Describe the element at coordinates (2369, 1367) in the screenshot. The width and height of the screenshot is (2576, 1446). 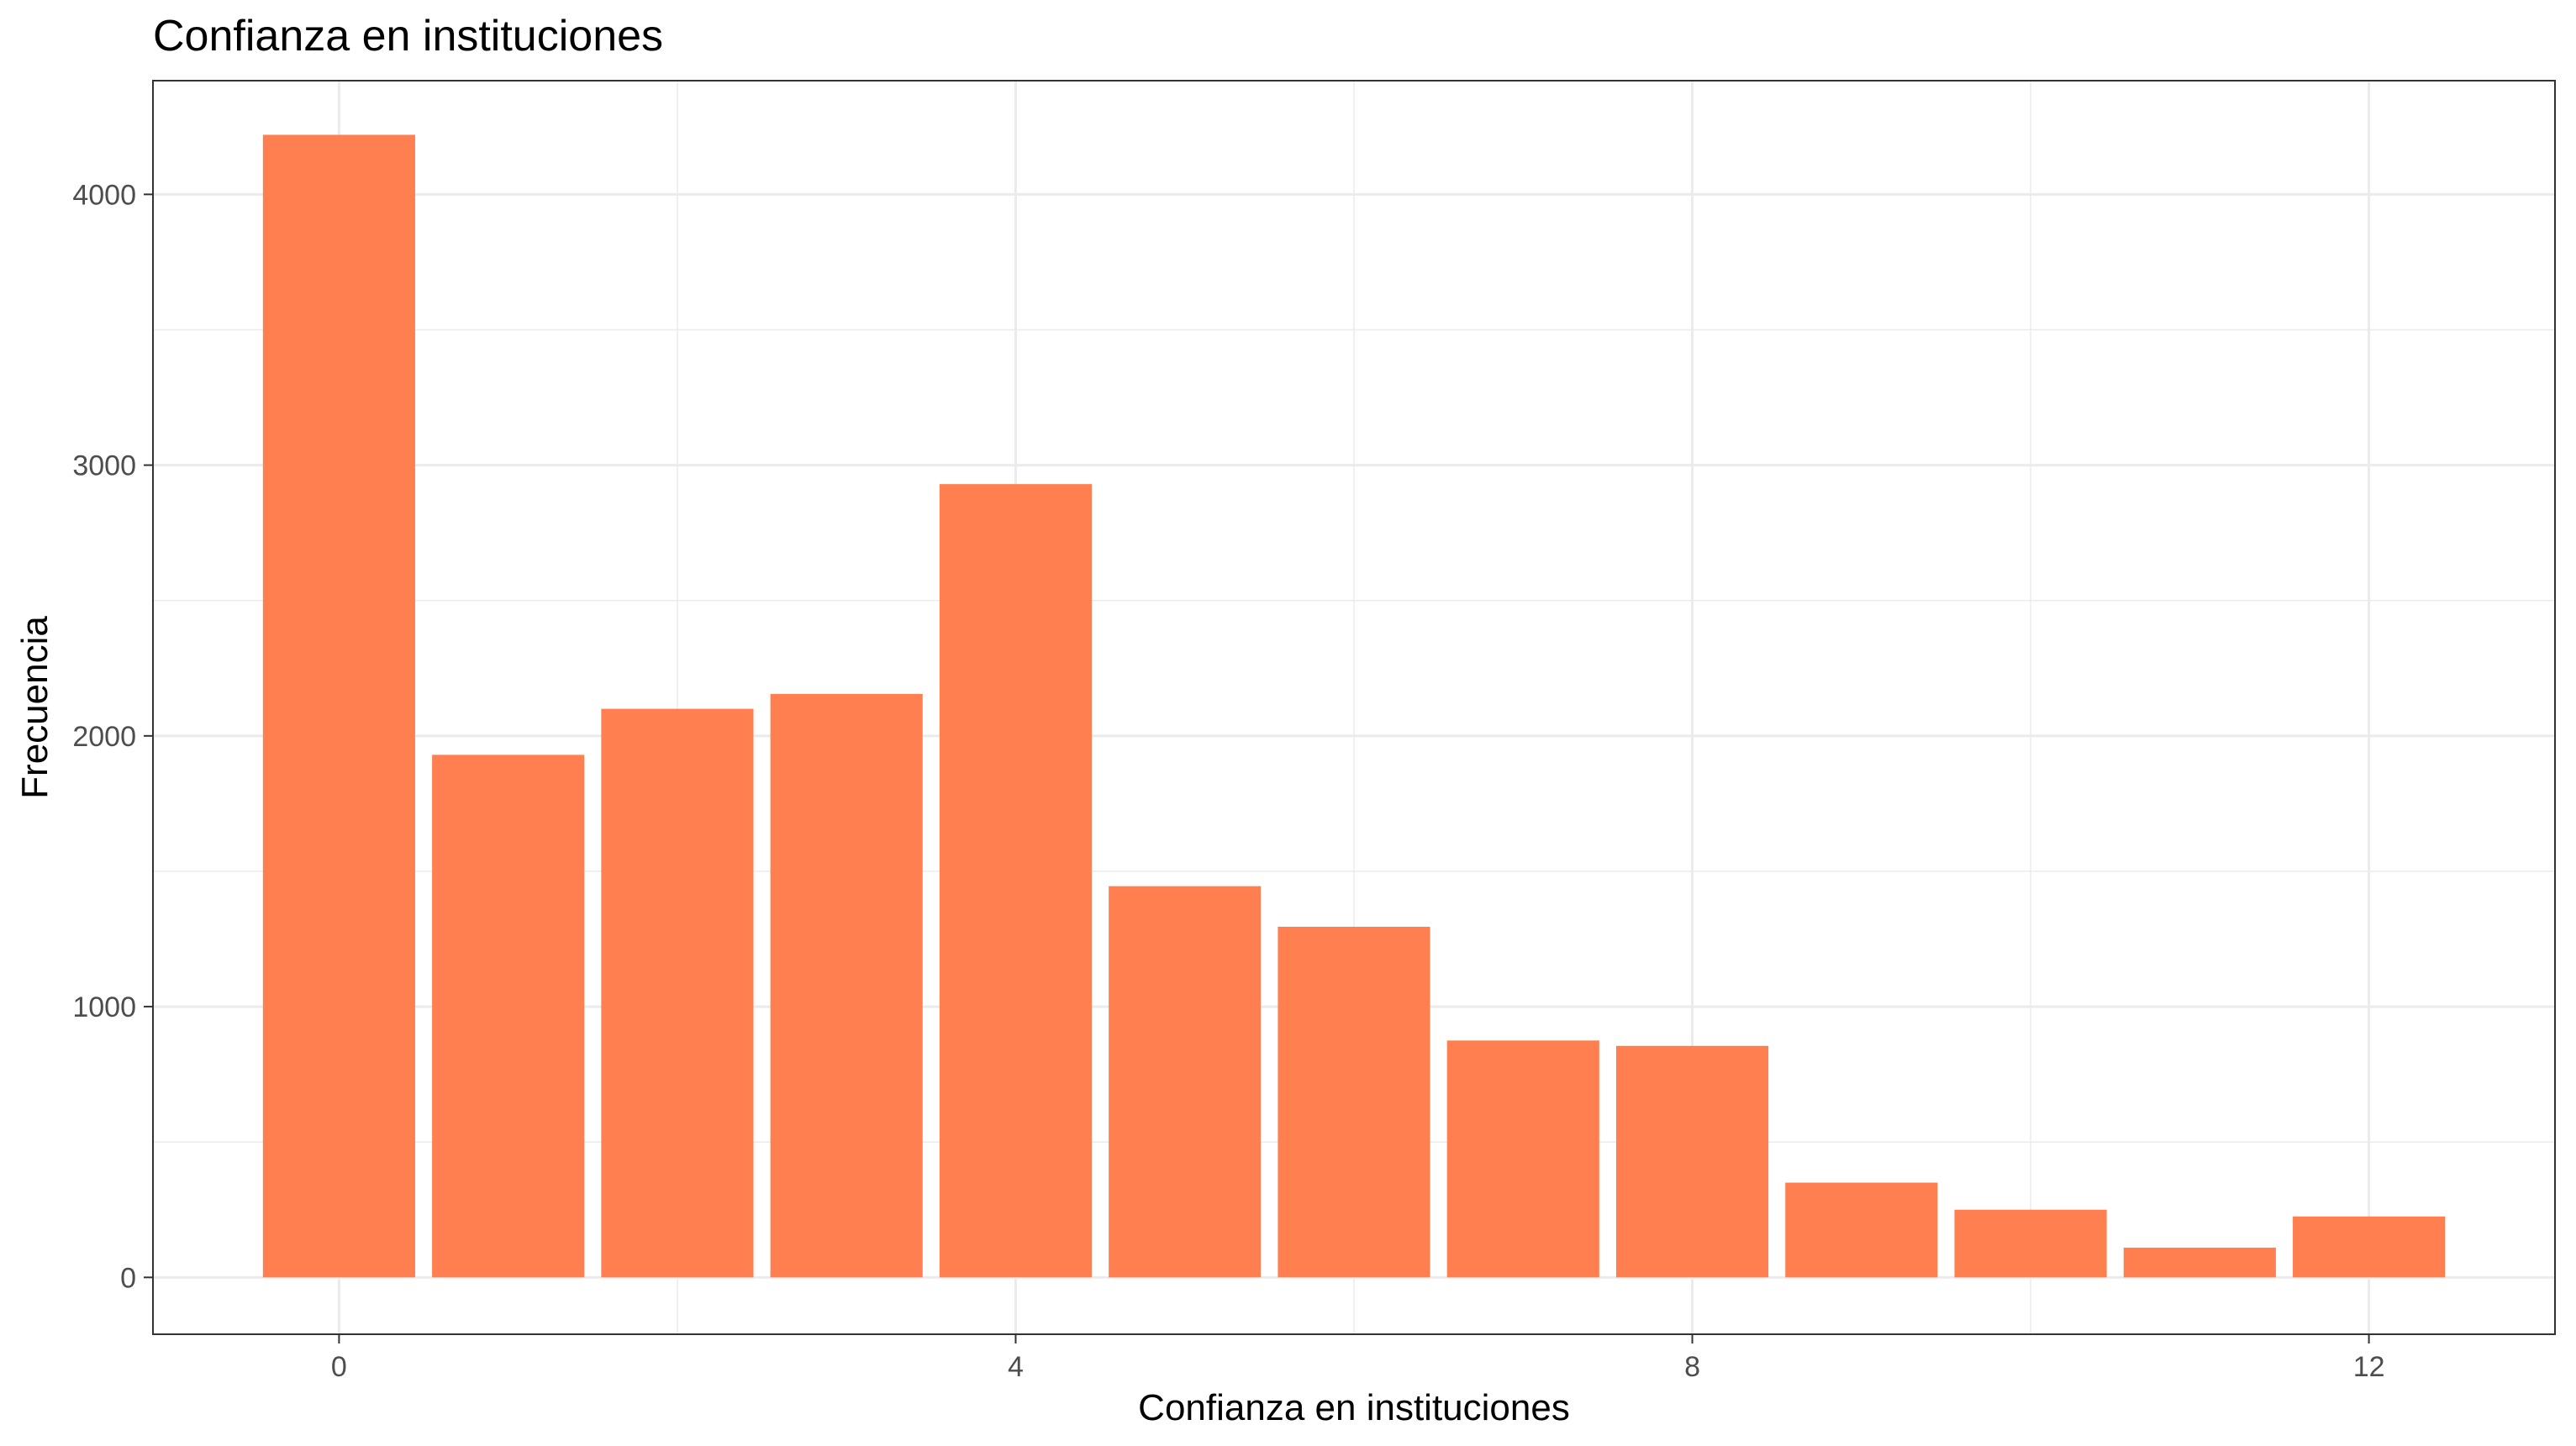
I see `x-tick-label: 12` at that location.